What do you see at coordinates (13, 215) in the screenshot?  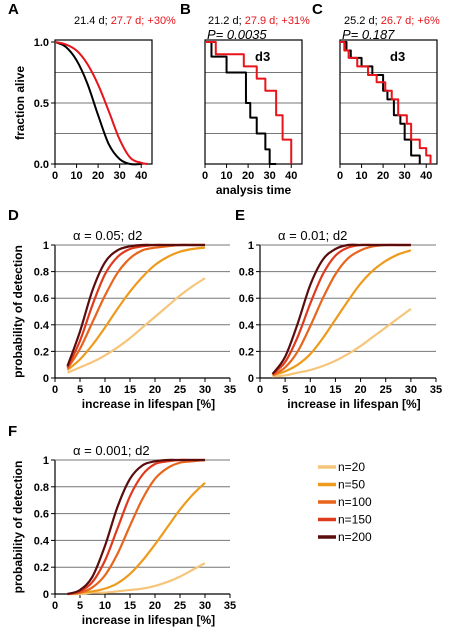 I see `panel-letter-d: D` at bounding box center [13, 215].